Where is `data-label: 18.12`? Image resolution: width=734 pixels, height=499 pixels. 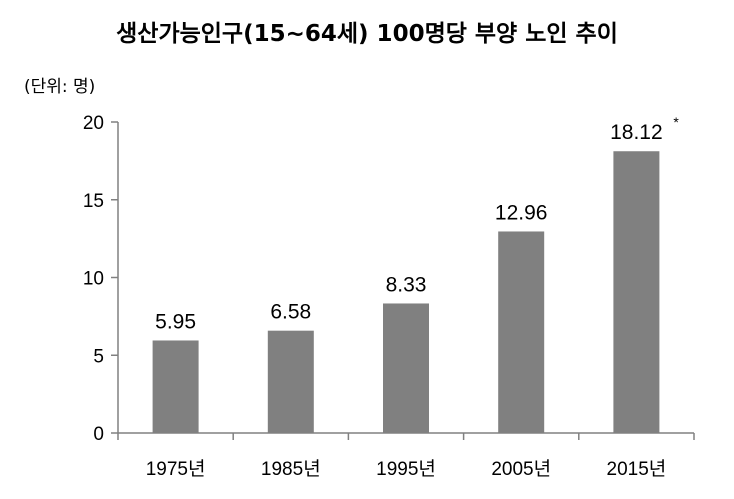 data-label: 18.12 is located at coordinates (636, 132).